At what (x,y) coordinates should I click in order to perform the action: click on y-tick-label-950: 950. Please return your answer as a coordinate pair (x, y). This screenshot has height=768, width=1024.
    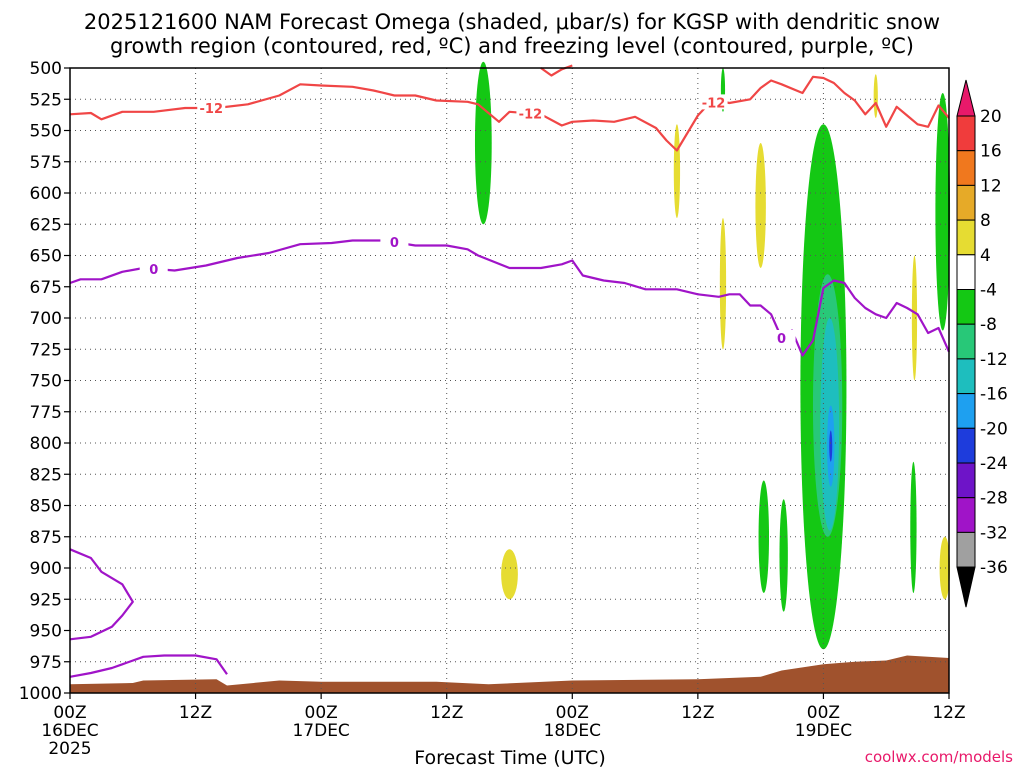
    Looking at the image, I should click on (46, 632).